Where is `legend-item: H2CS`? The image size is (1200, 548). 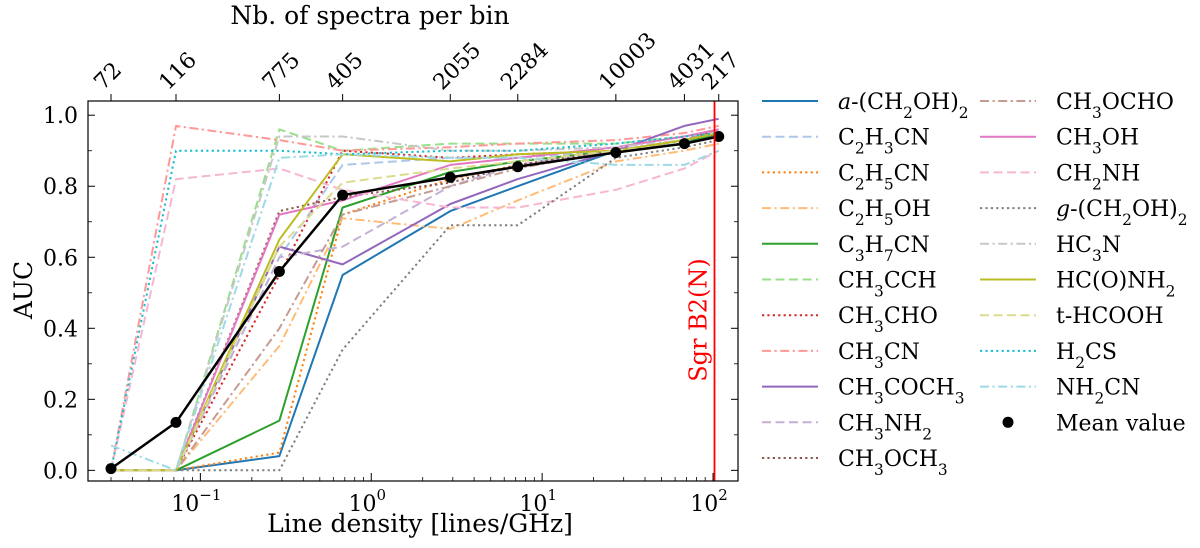
legend-item: H2CS is located at coordinates (1048, 356).